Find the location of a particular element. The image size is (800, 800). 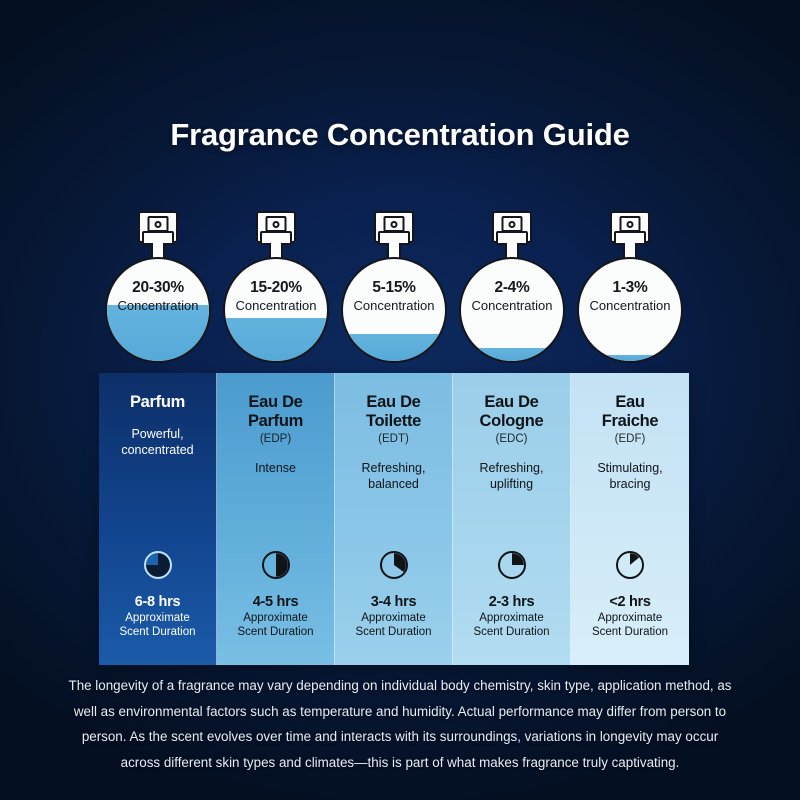

concentration-percent: 20-30% is located at coordinates (158, 287).